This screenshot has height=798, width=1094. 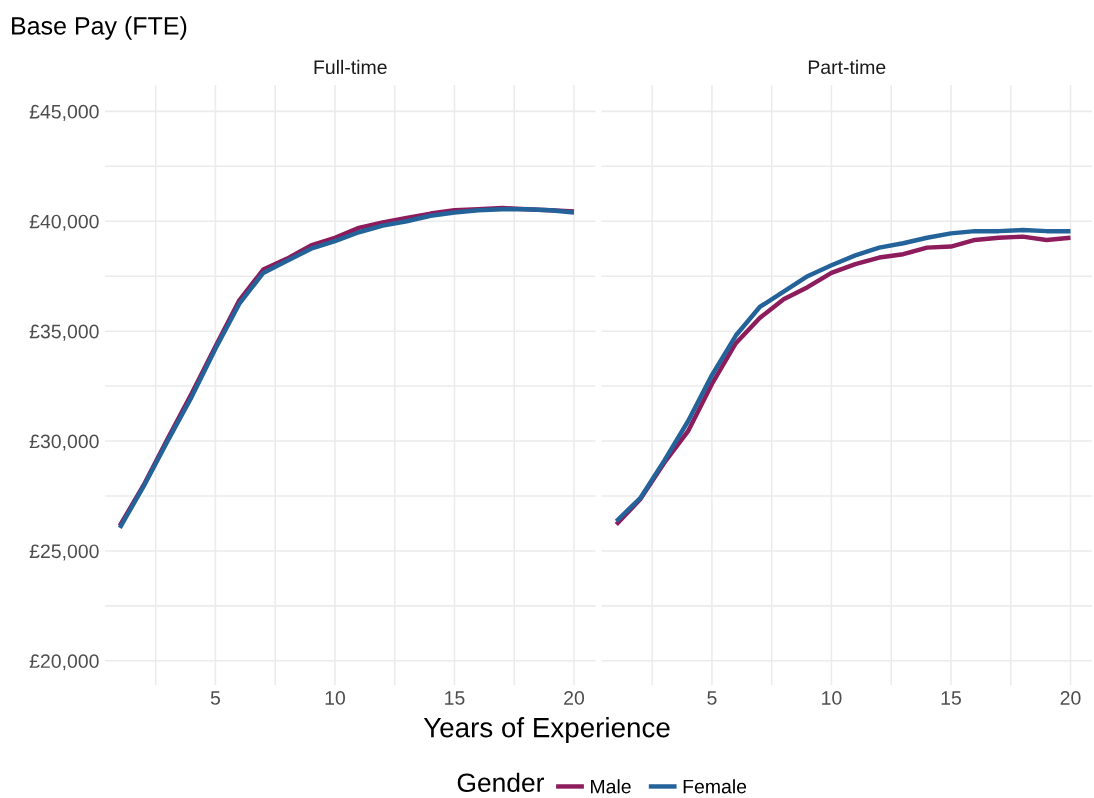 I want to click on x-axis-title: Years of Experience, so click(x=546, y=730).